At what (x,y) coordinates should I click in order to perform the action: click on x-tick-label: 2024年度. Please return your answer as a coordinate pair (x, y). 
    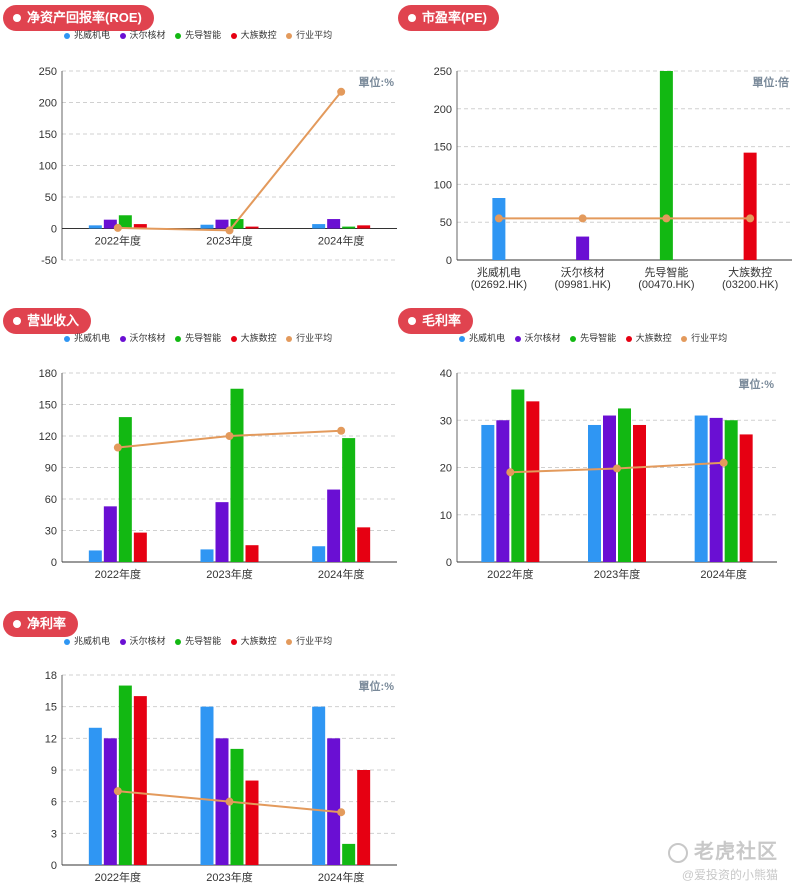
    Looking at the image, I should click on (723, 574).